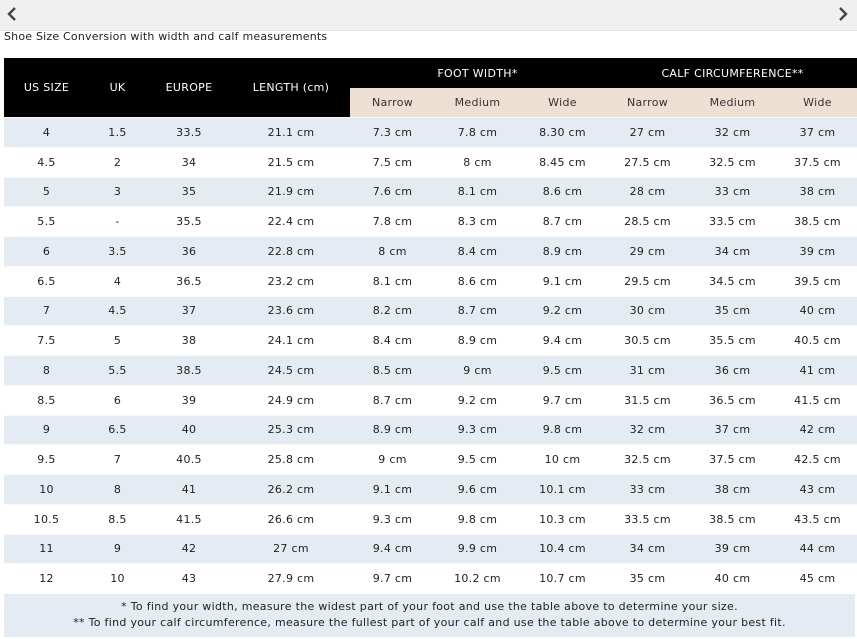  I want to click on cell-calf-wide: 41.5 cm, so click(816, 399).